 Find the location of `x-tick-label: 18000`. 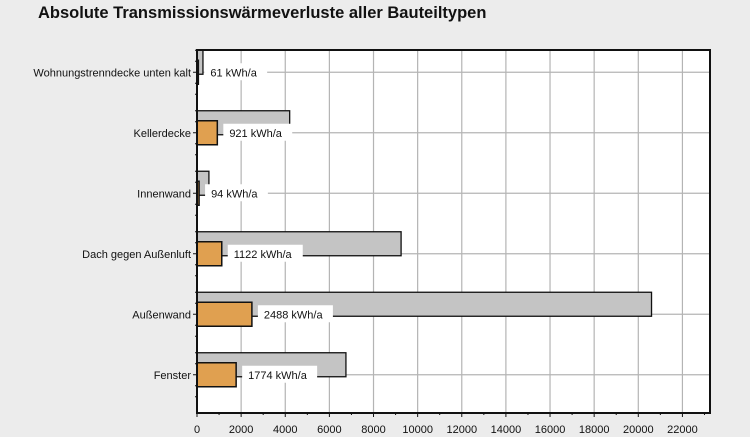

x-tick-label: 18000 is located at coordinates (594, 430).